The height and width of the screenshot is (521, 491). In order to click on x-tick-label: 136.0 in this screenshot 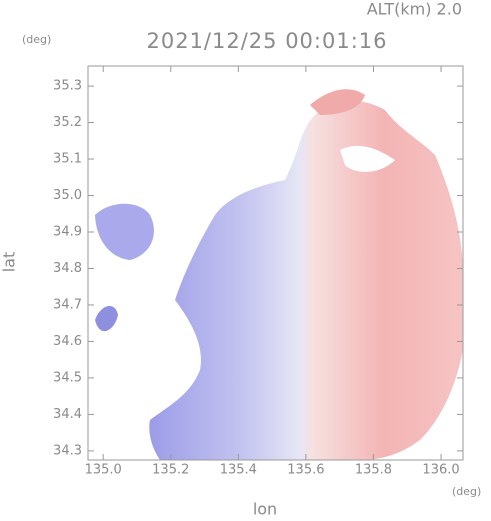, I will do `click(440, 470)`.